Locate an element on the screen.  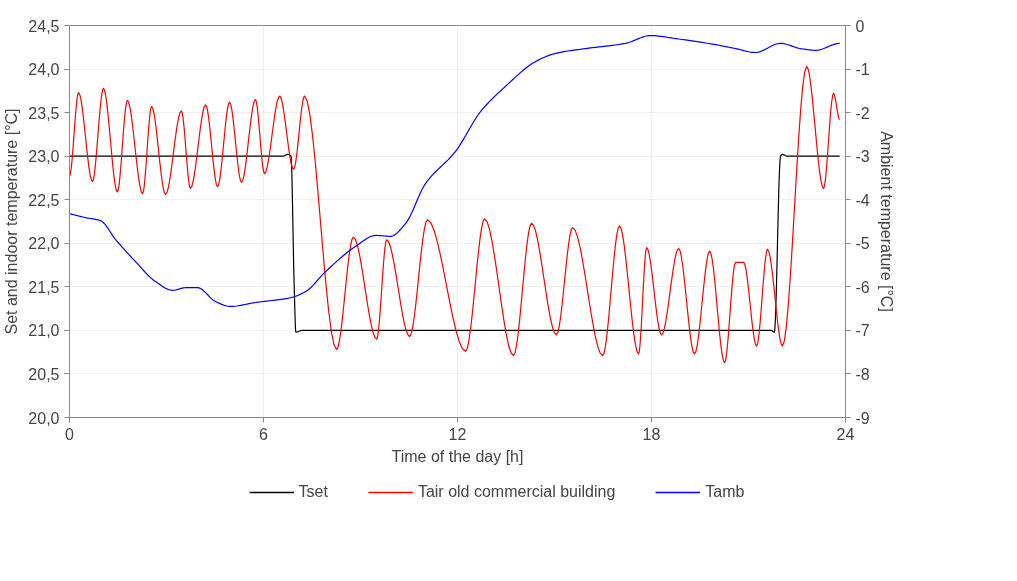
y2-tick-label: -6 is located at coordinates (862, 287).